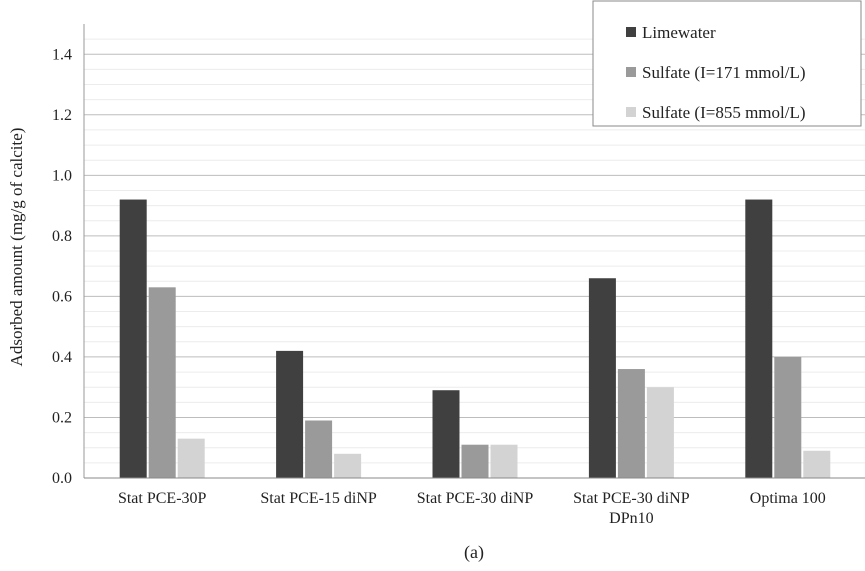 This screenshot has width=865, height=571. Describe the element at coordinates (62, 236) in the screenshot. I see `y-tick-label: 0.8` at that location.